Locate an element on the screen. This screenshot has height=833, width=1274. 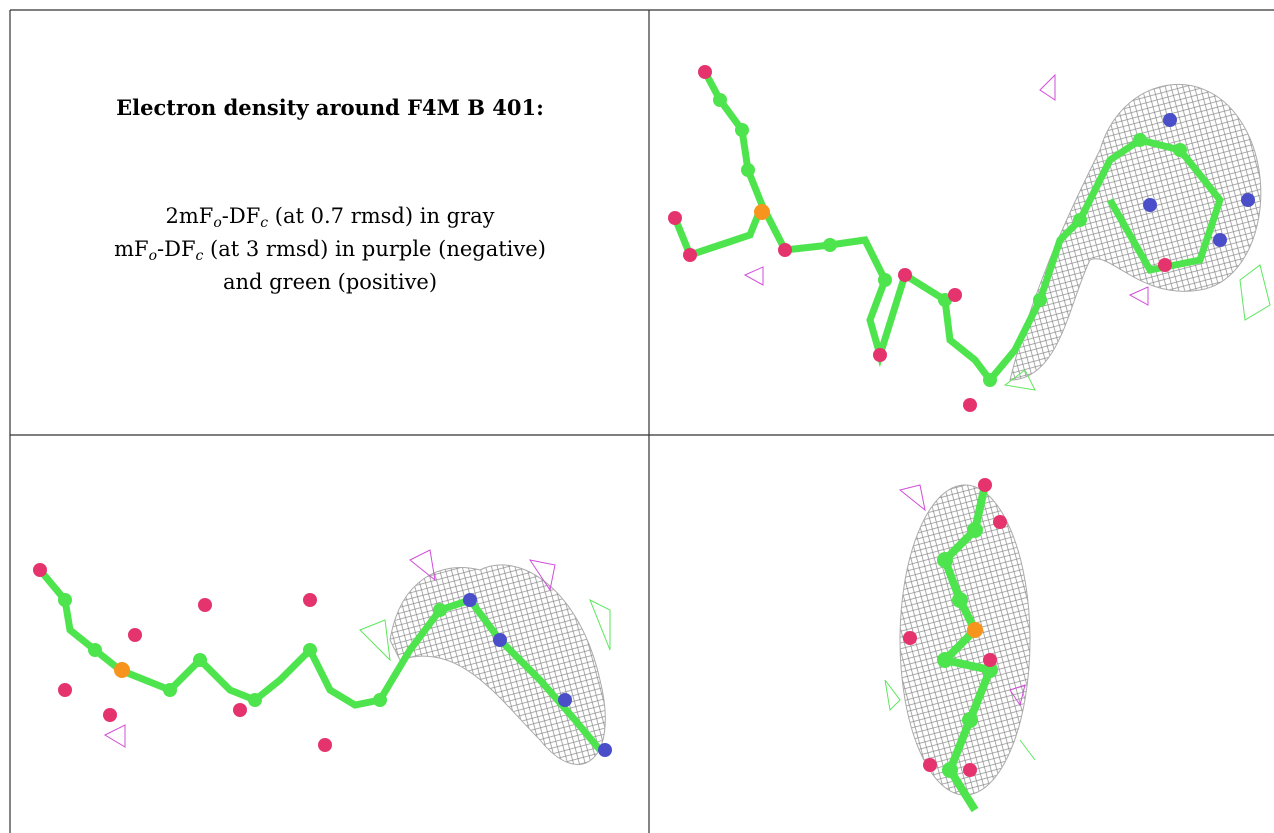
legend-line: 2mFo-DFc (at 0.7 rmsd) in gray is located at coordinates (330, 216).